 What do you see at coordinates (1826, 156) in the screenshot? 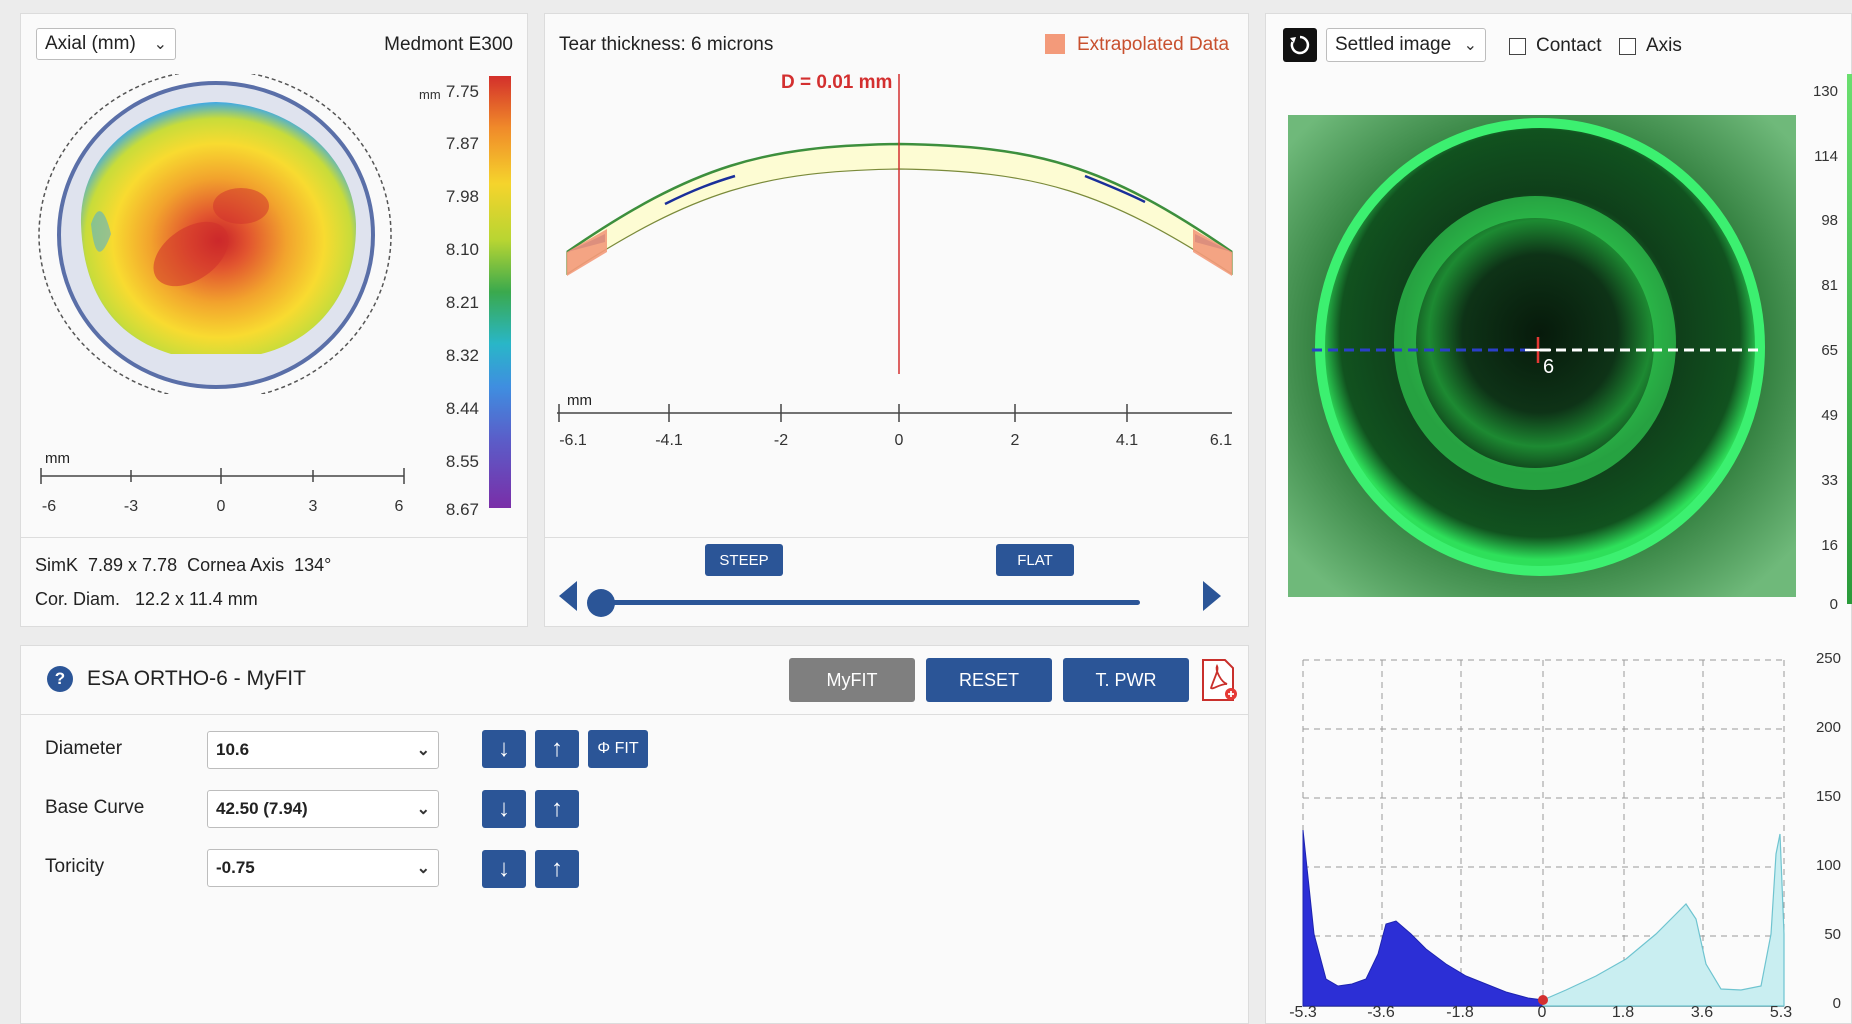
I see `intensity-tick: 114` at bounding box center [1826, 156].